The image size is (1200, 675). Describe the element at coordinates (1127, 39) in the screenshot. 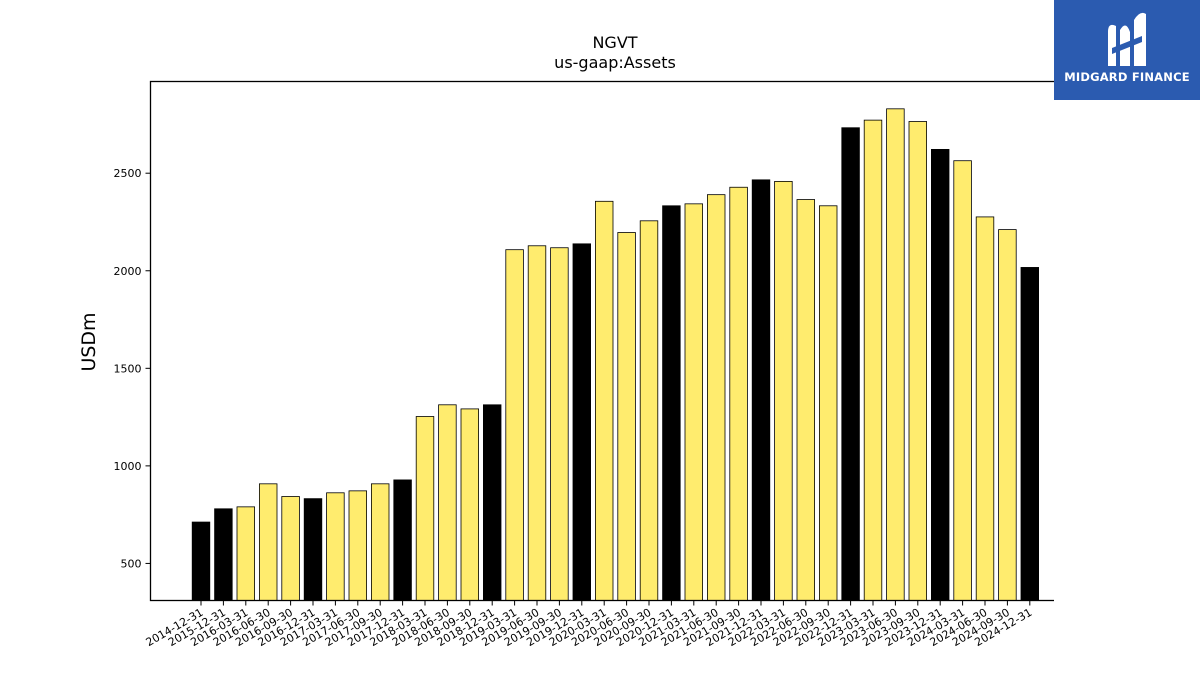

I see `midgard-m-logo-icon` at that location.